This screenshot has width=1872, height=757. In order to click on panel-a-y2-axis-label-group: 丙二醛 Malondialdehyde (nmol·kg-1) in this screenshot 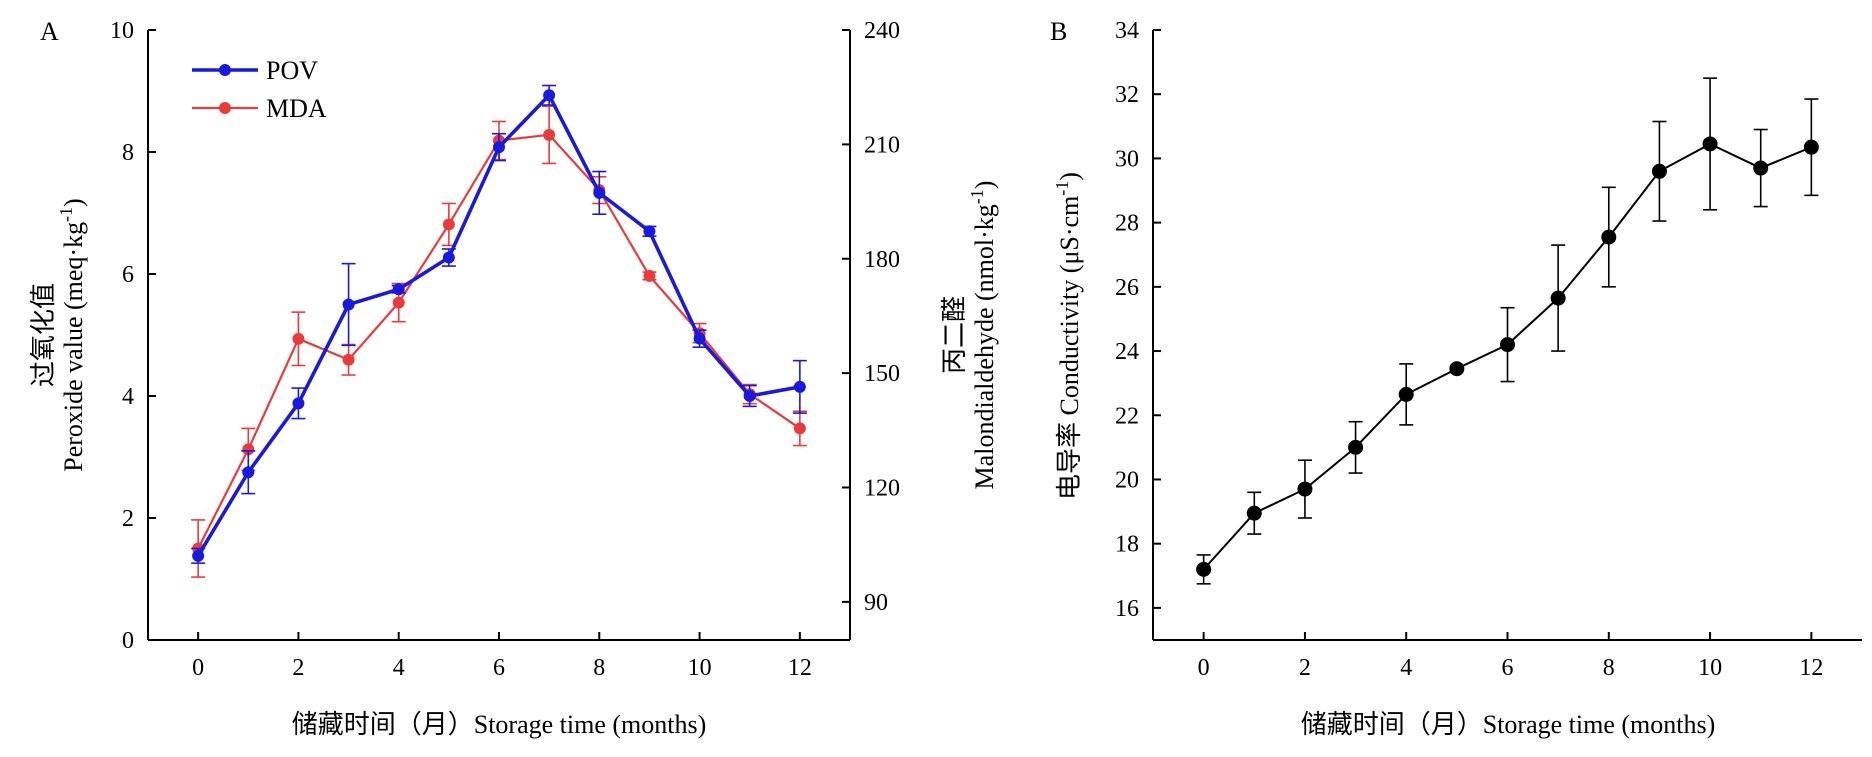, I will do `click(969, 335)`.